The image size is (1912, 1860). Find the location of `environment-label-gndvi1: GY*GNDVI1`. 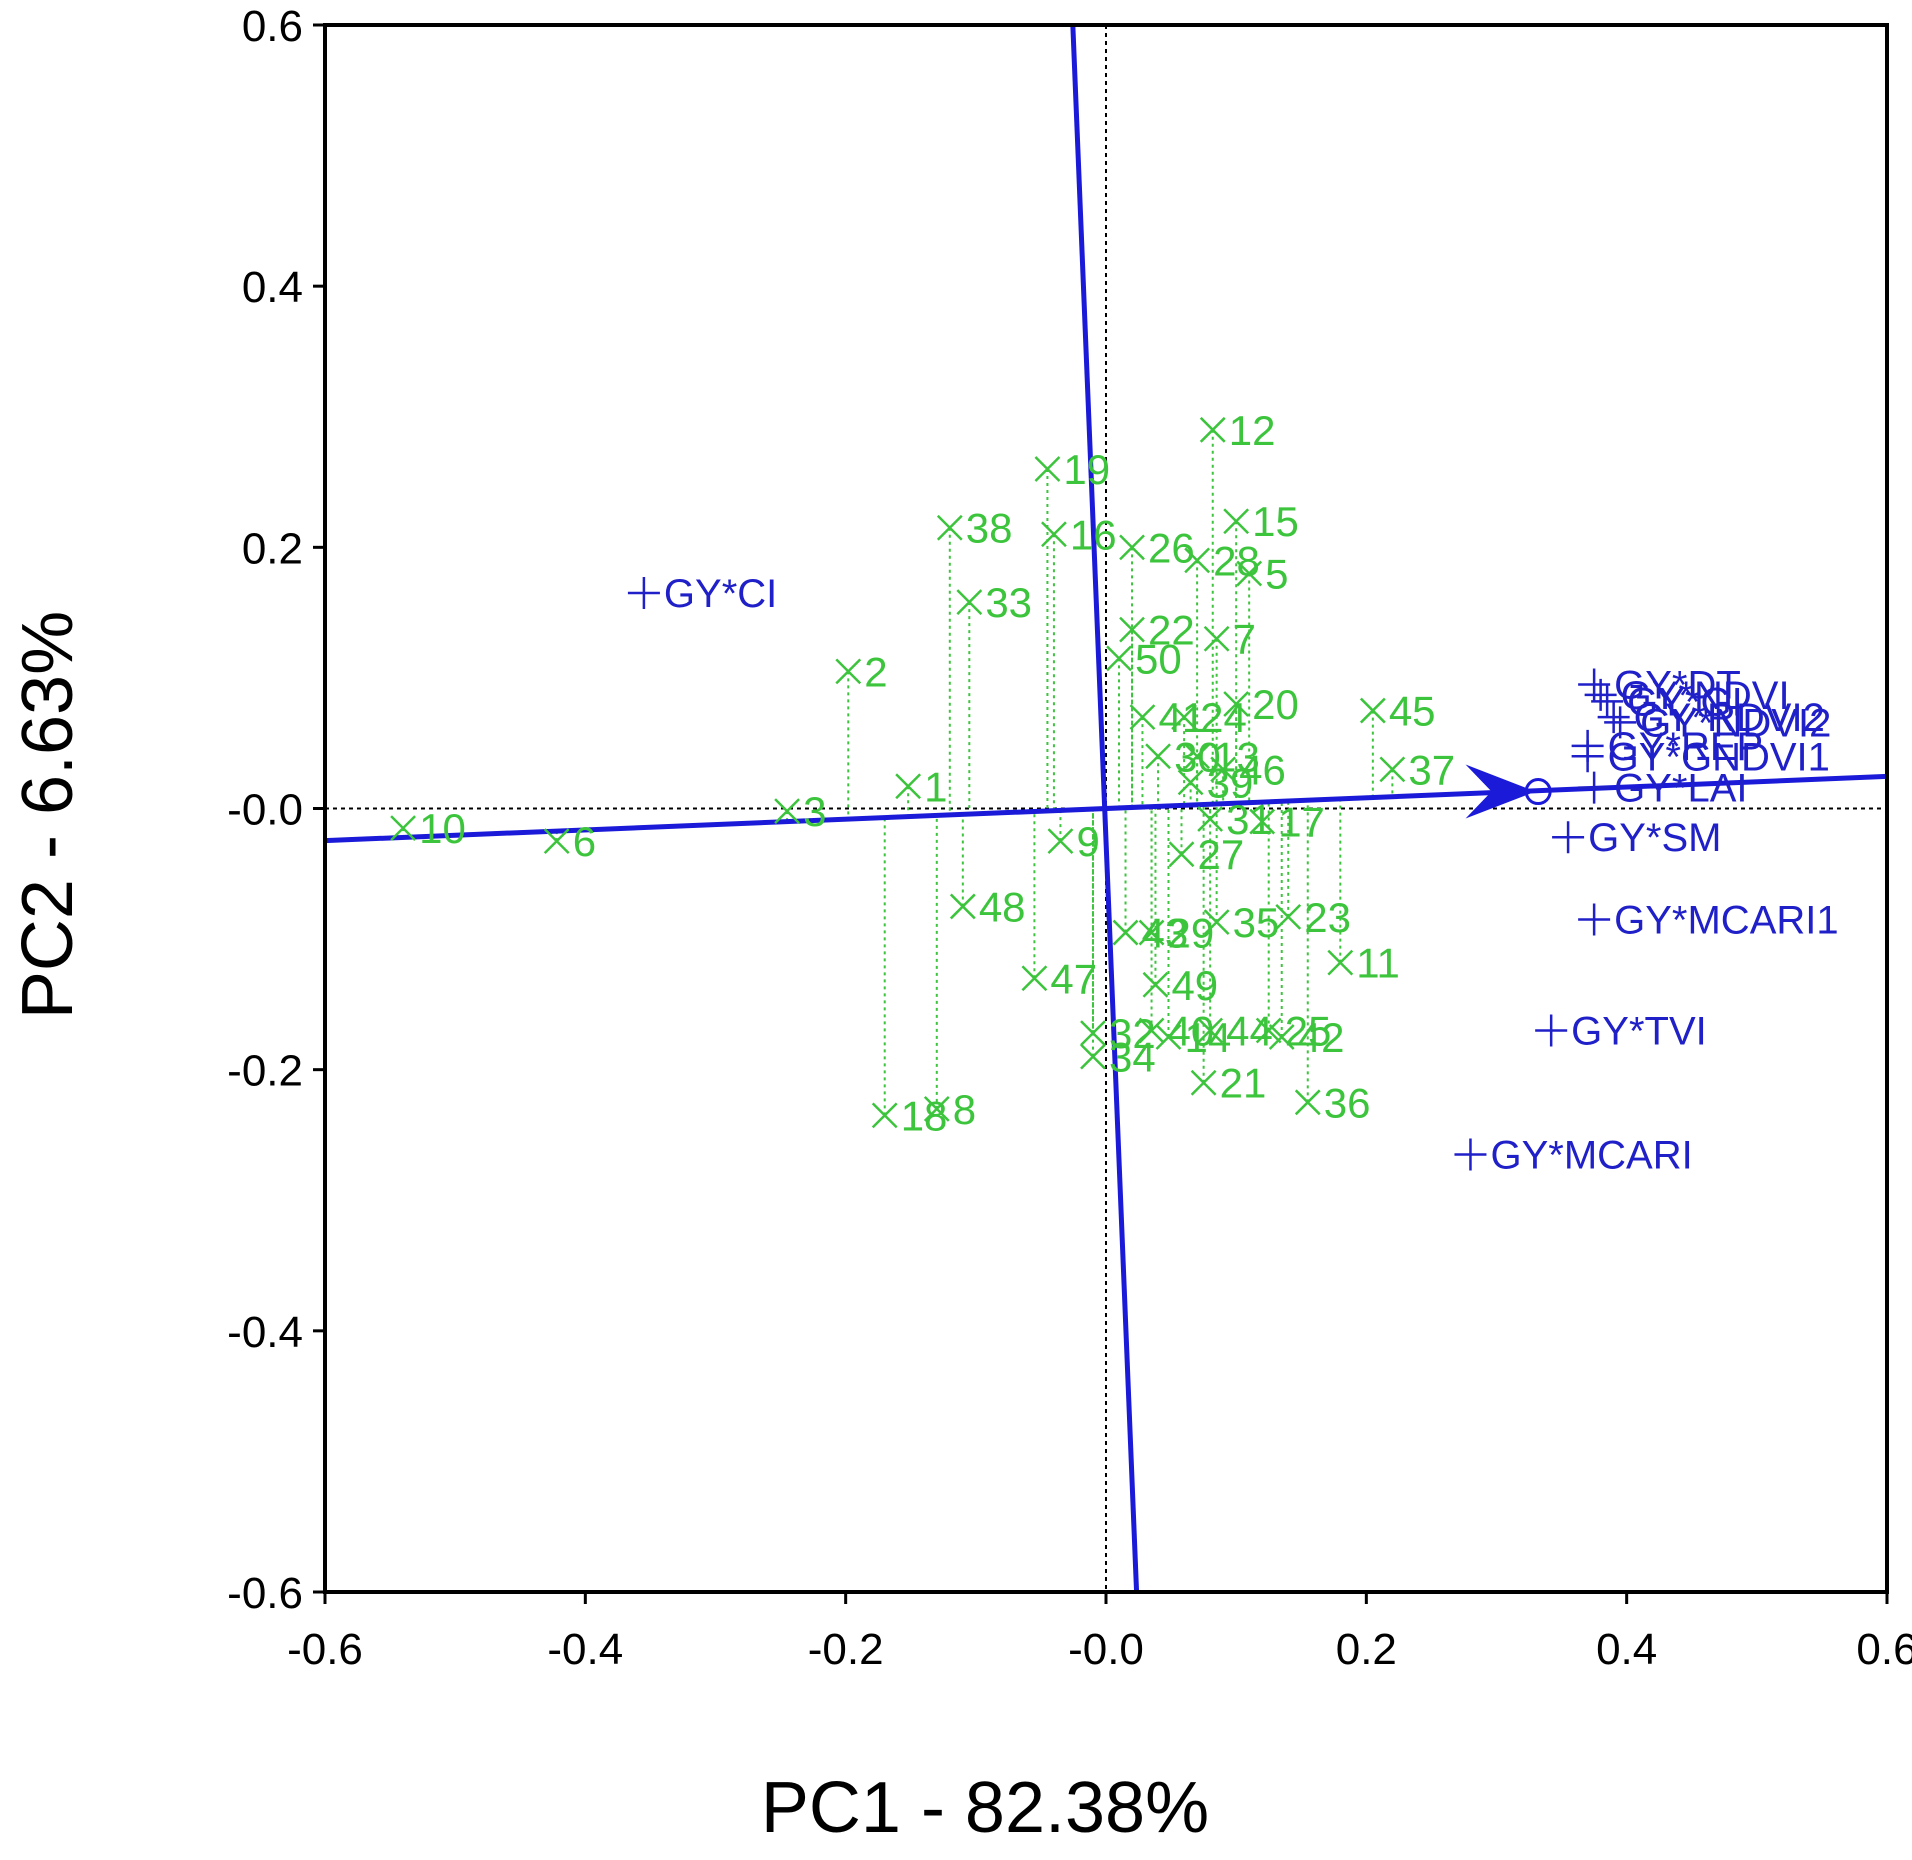

environment-label-gndvi1: GY*GNDVI1 is located at coordinates (1719, 757).